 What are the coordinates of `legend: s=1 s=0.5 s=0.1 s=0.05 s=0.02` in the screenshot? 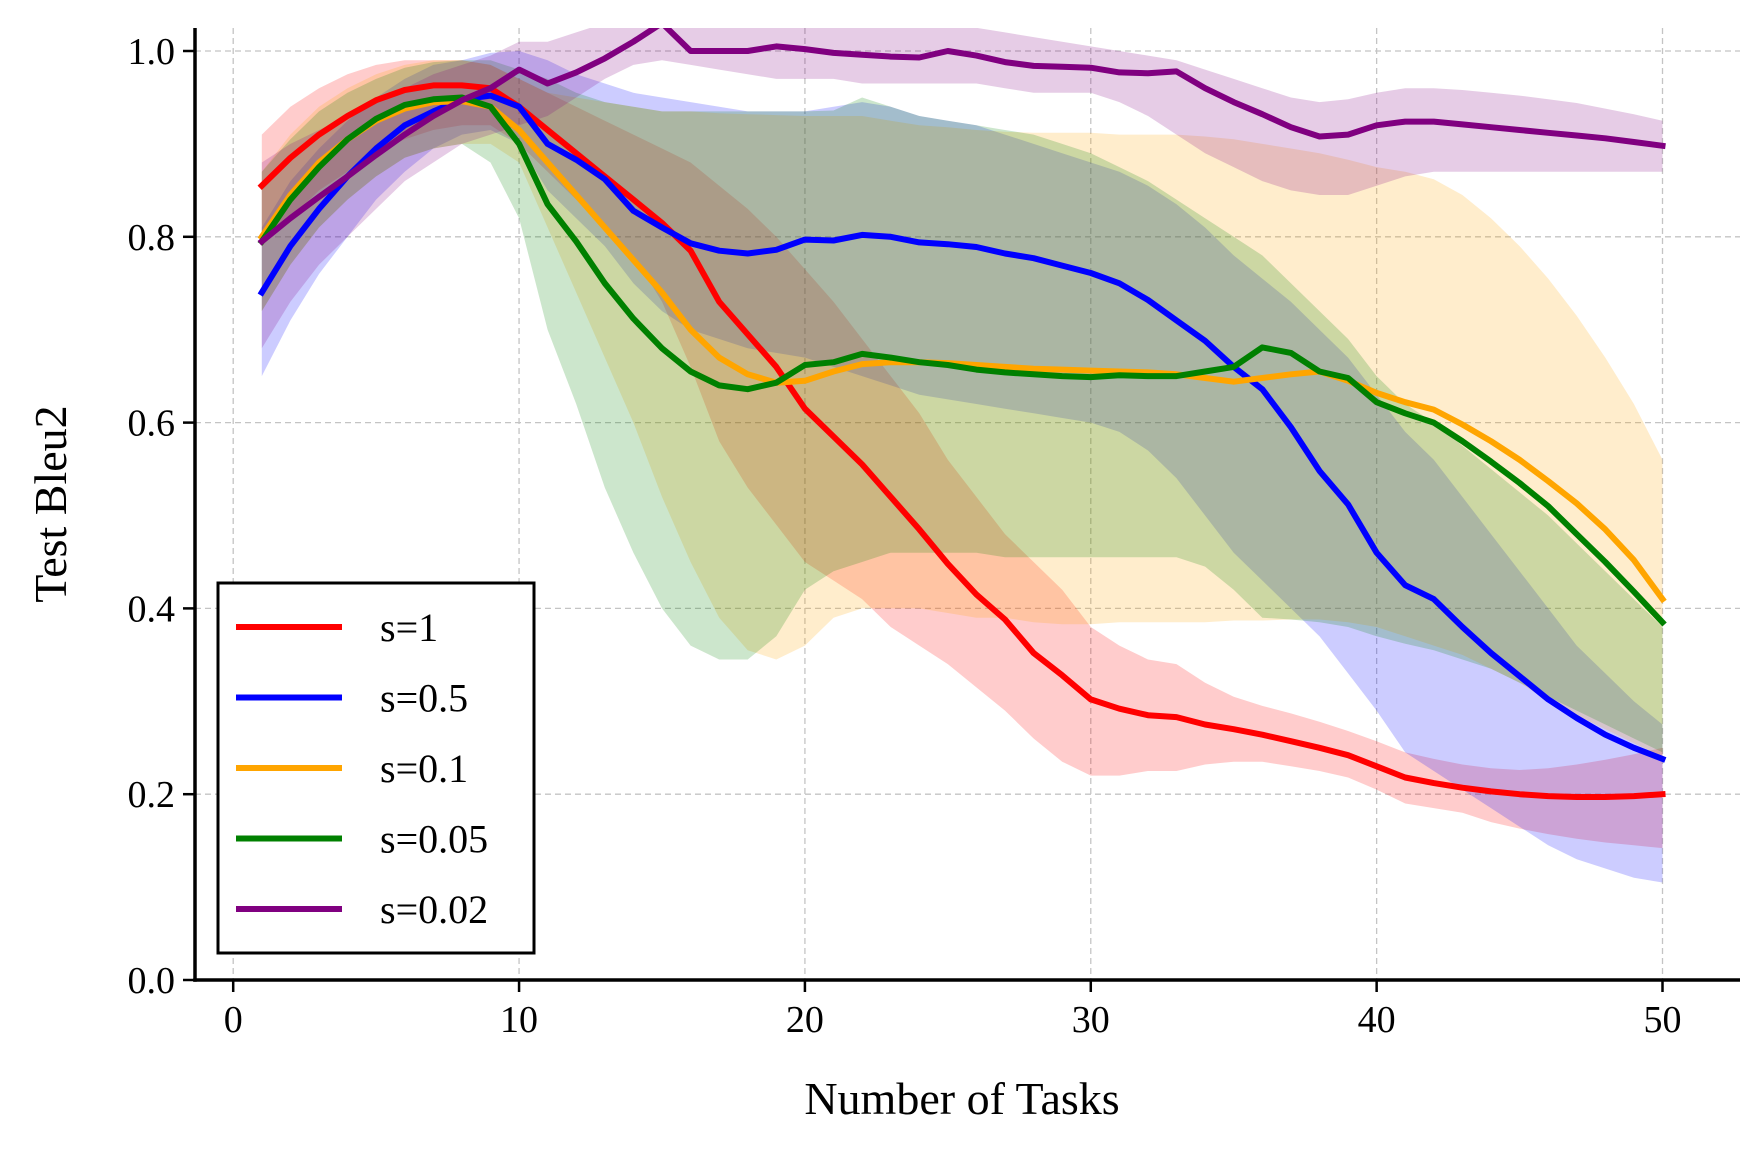 It's located at (376, 768).